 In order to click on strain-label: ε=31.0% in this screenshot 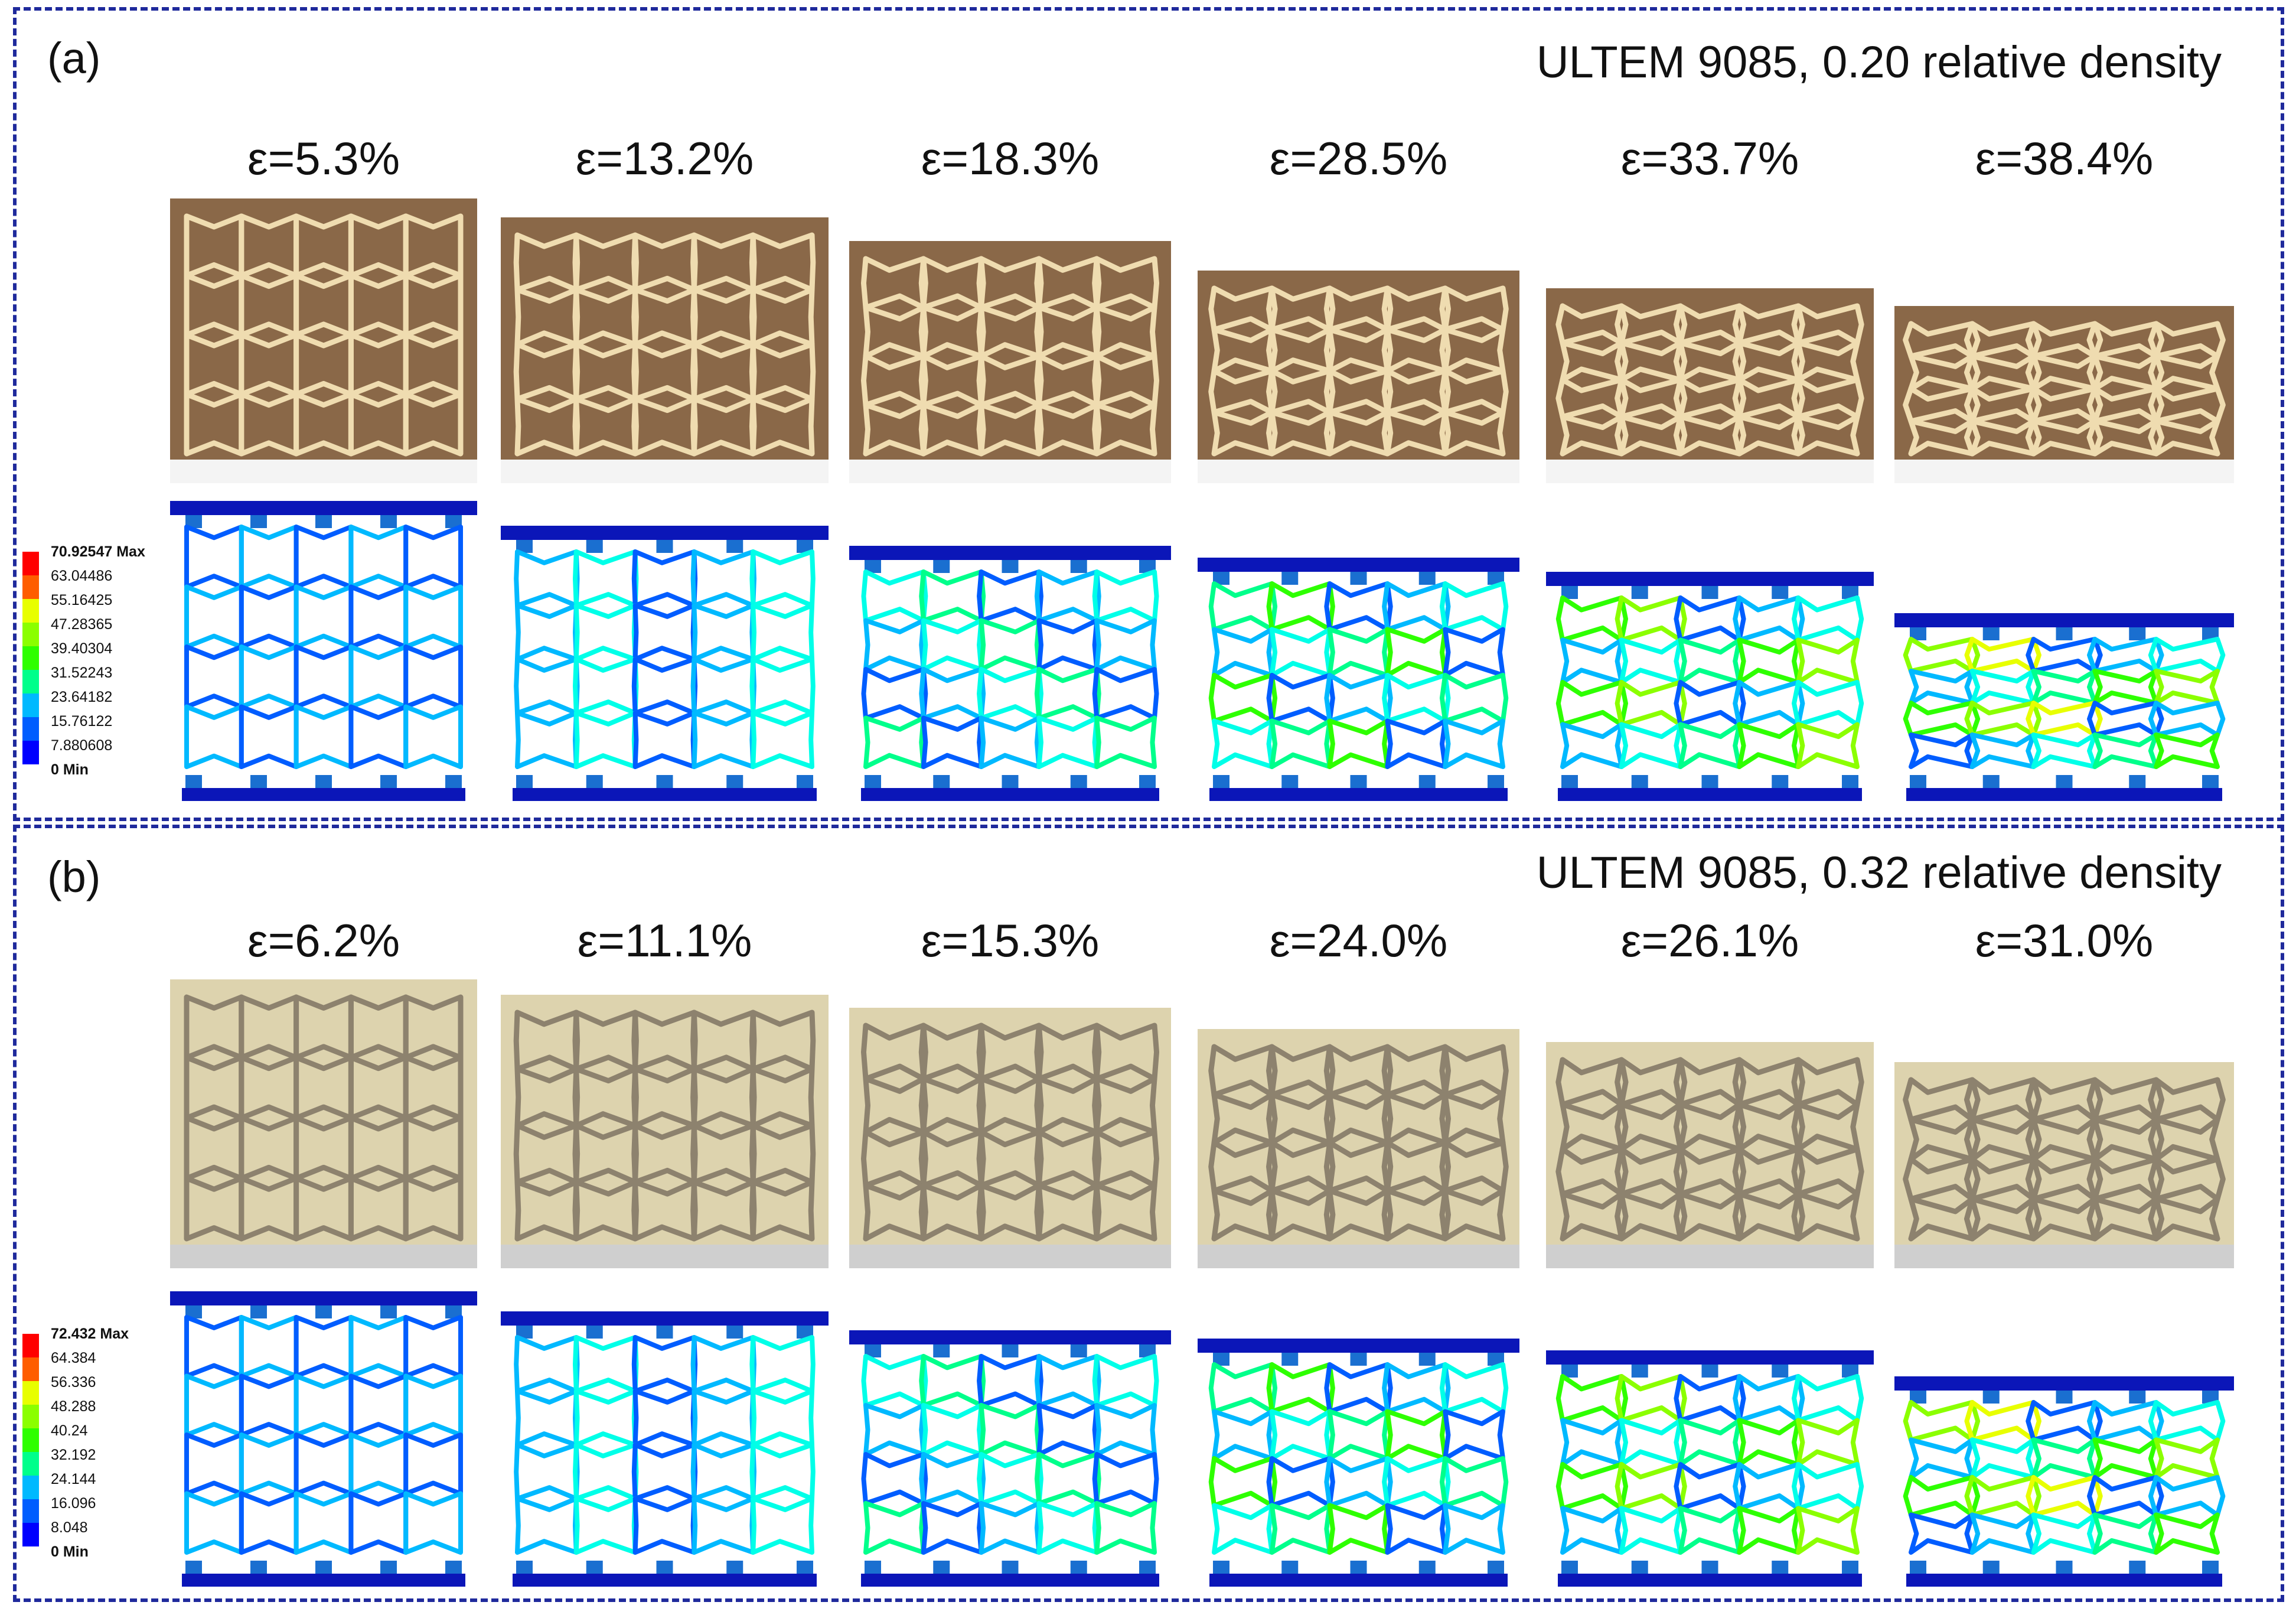, I will do `click(2065, 940)`.